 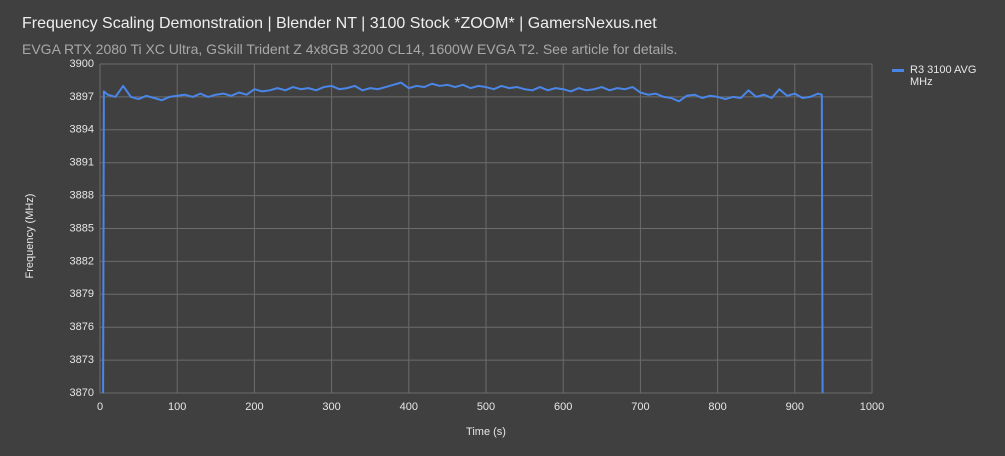 What do you see at coordinates (795, 407) in the screenshot?
I see `x-tick-label: 900` at bounding box center [795, 407].